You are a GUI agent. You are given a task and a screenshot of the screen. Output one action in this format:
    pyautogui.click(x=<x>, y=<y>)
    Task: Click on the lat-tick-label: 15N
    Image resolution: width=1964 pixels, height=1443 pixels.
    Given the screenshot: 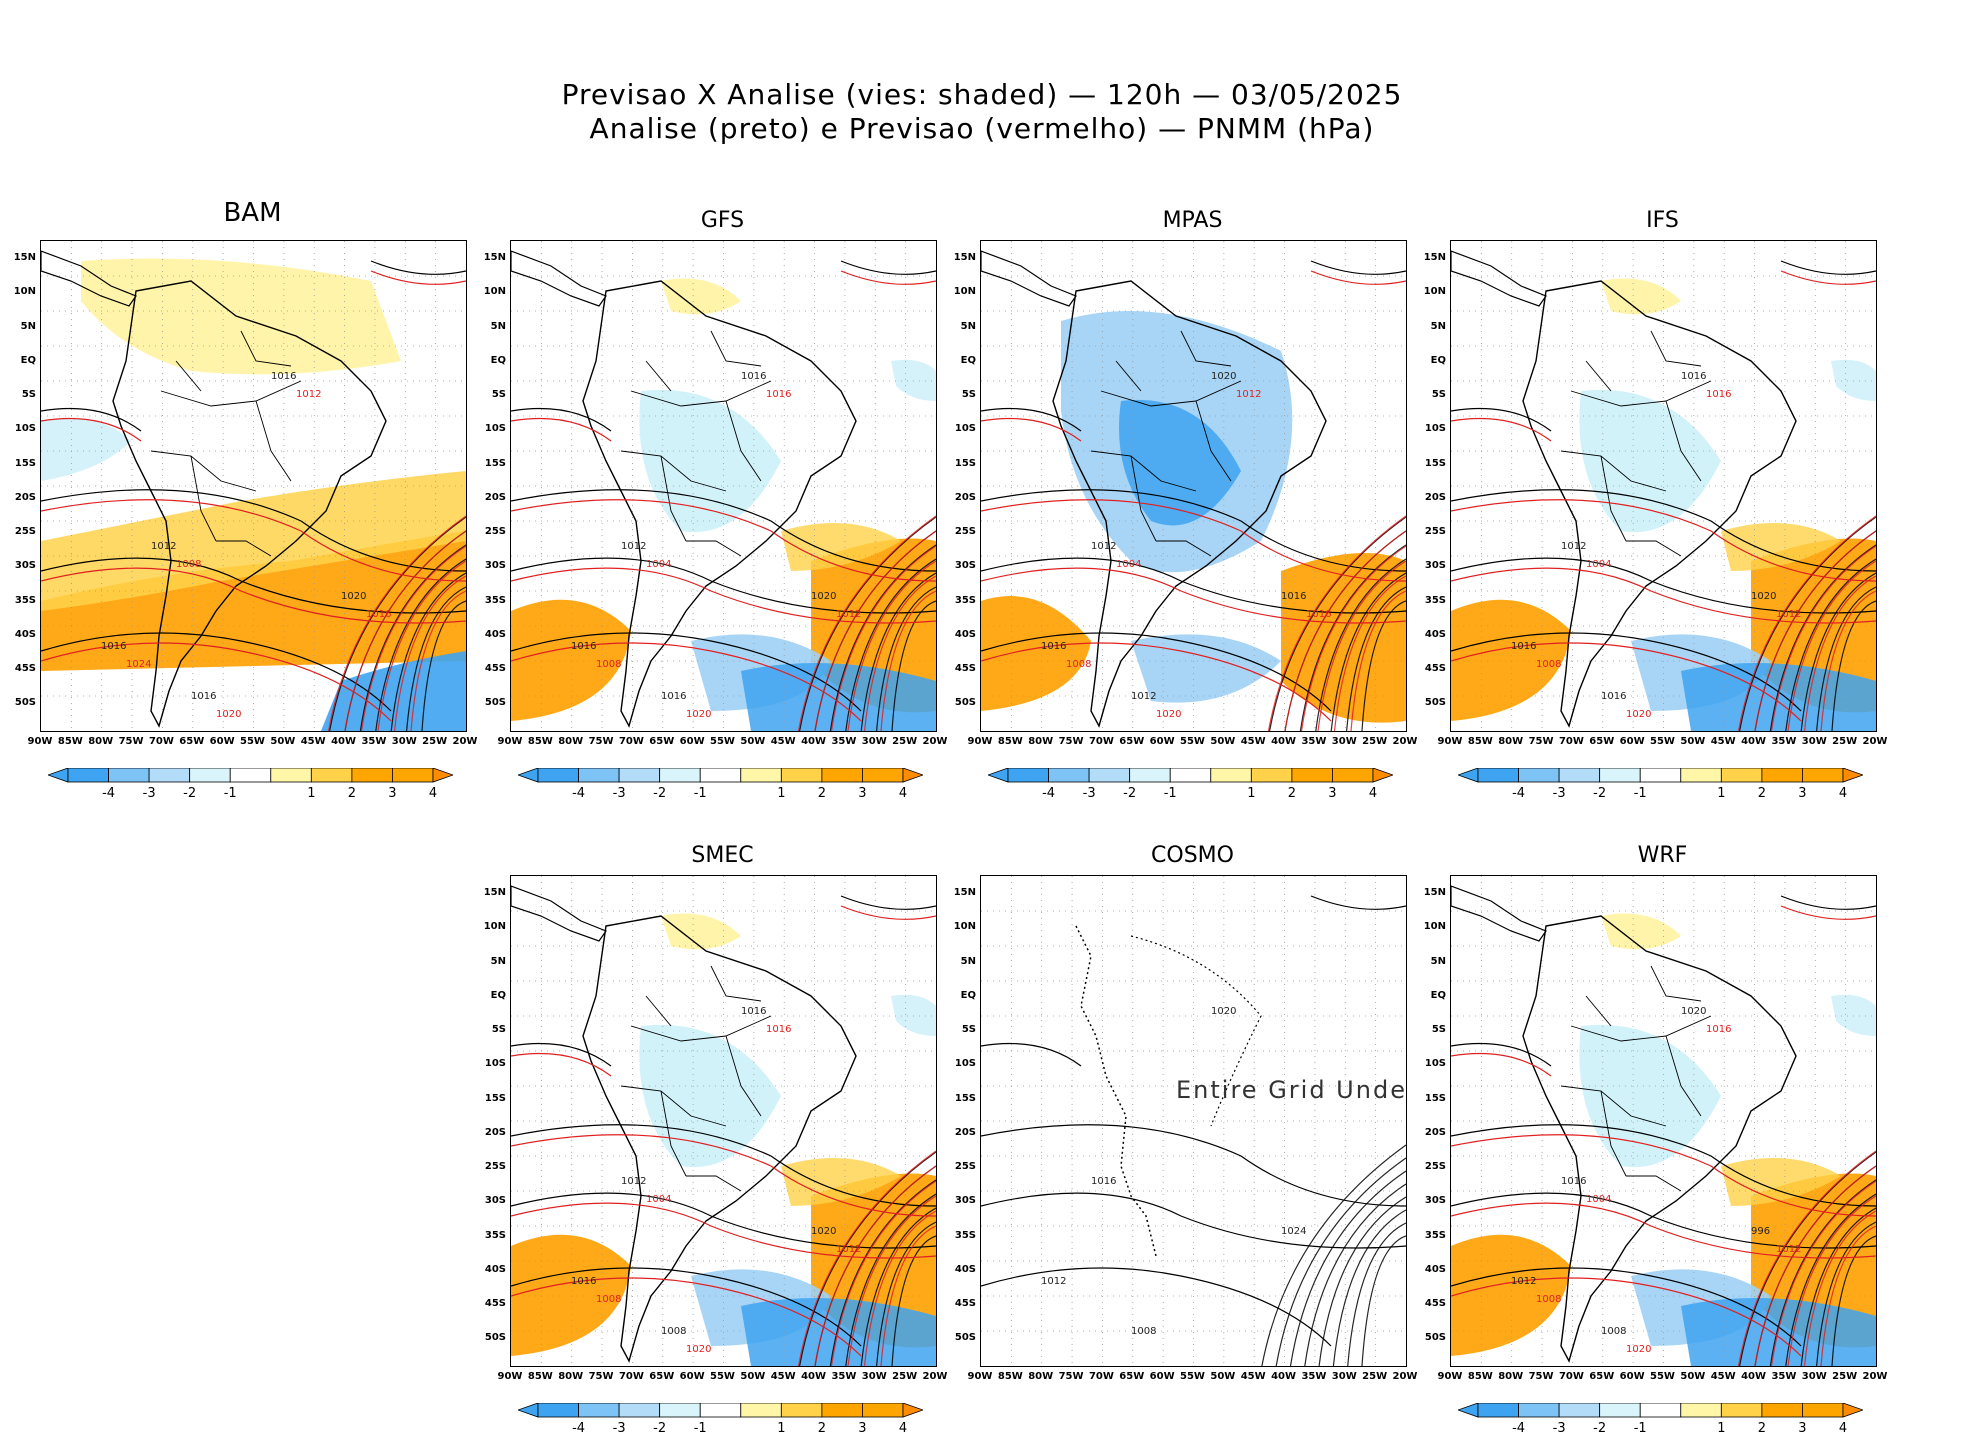 What is the action you would take?
    pyautogui.click(x=1434, y=257)
    